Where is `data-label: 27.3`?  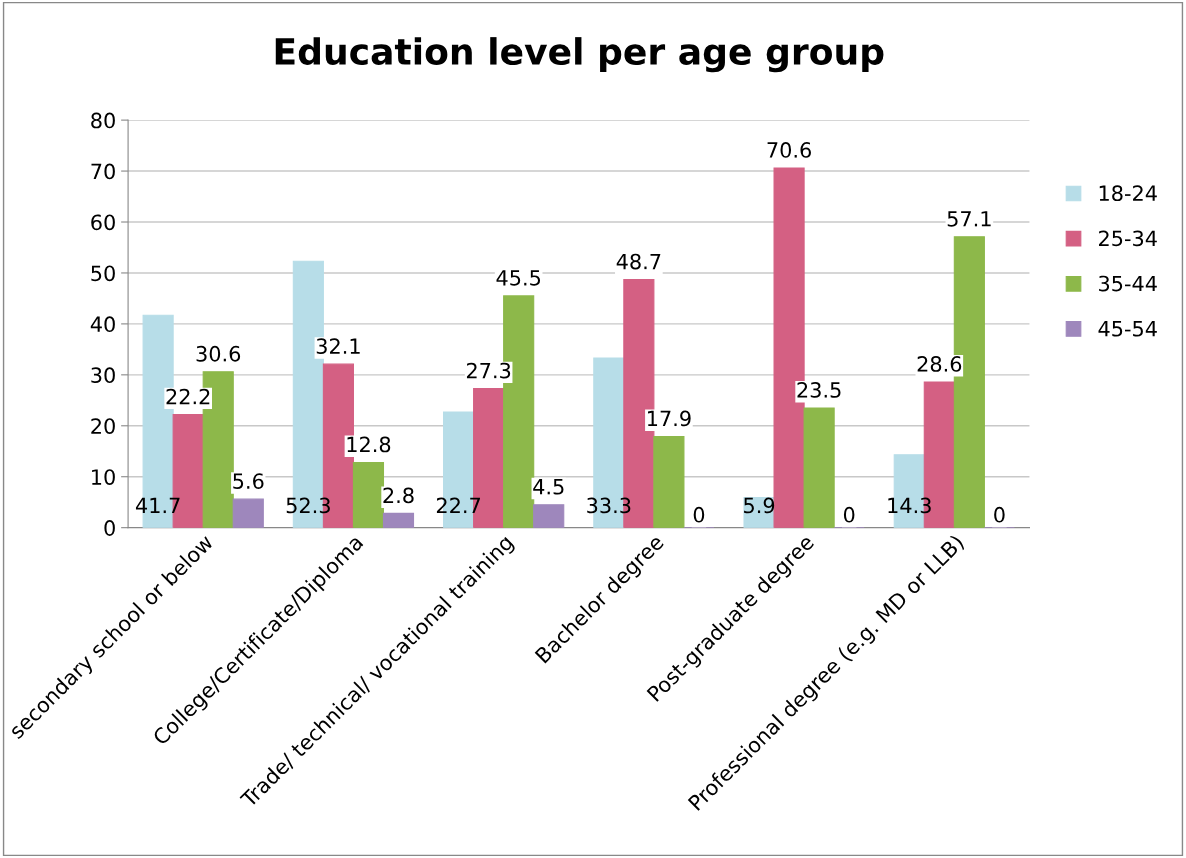 data-label: 27.3 is located at coordinates (488, 370).